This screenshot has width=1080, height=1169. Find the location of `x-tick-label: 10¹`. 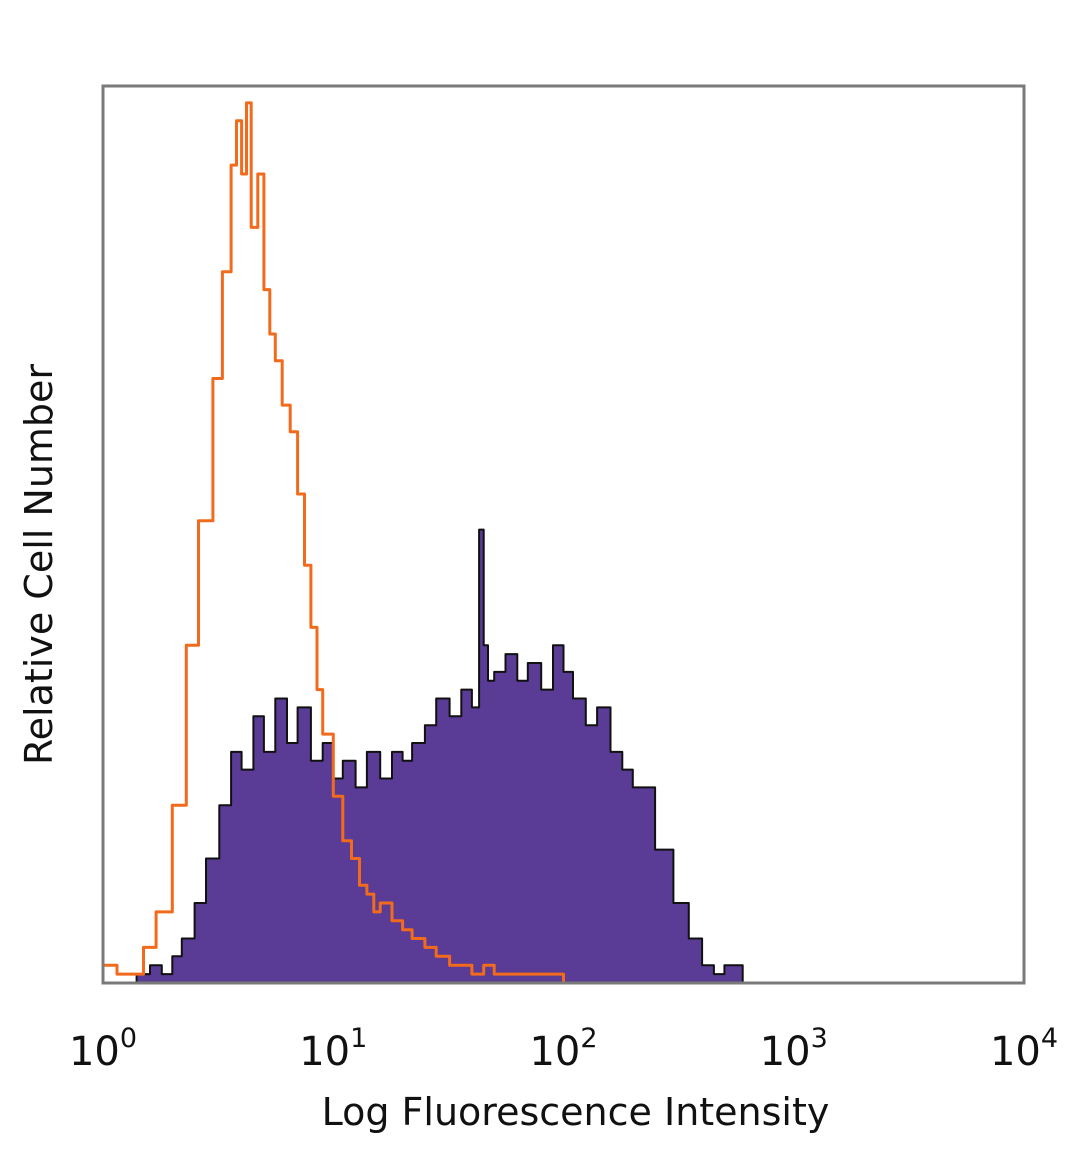

x-tick-label: 10¹ is located at coordinates (333, 1049).